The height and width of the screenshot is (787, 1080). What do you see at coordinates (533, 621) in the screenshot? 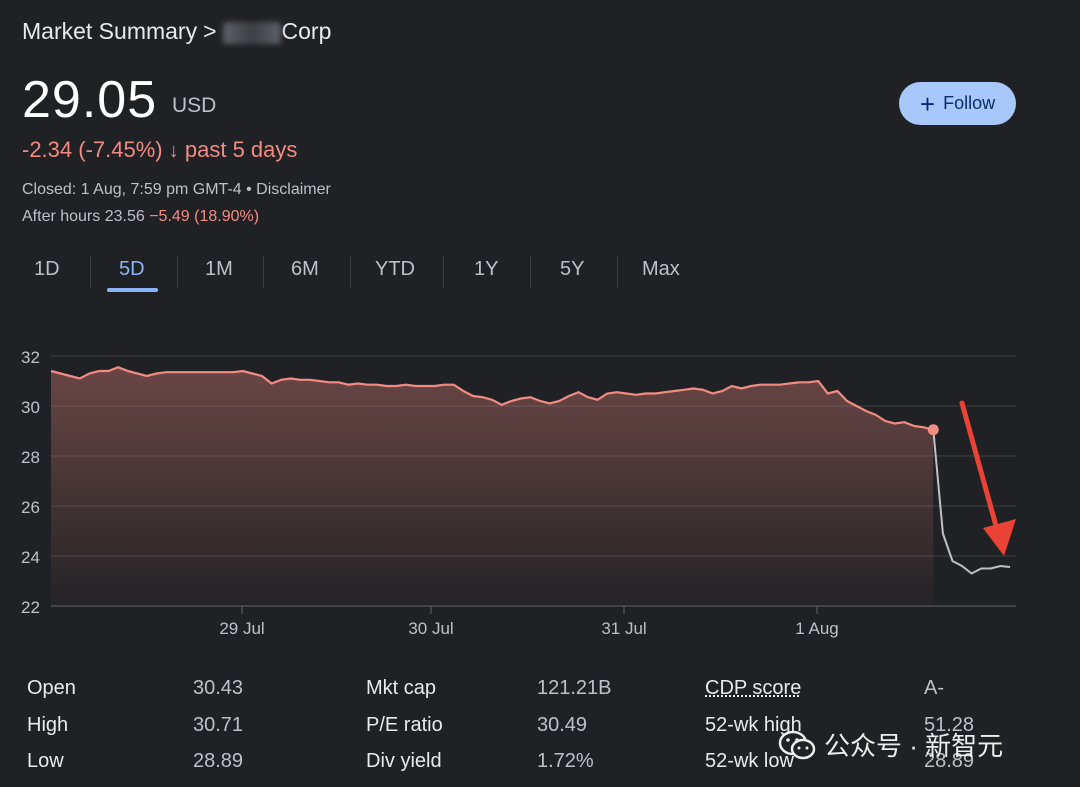
I see `x-axis: 29 Jul 30 Jul 31 Jul 1 Aug` at bounding box center [533, 621].